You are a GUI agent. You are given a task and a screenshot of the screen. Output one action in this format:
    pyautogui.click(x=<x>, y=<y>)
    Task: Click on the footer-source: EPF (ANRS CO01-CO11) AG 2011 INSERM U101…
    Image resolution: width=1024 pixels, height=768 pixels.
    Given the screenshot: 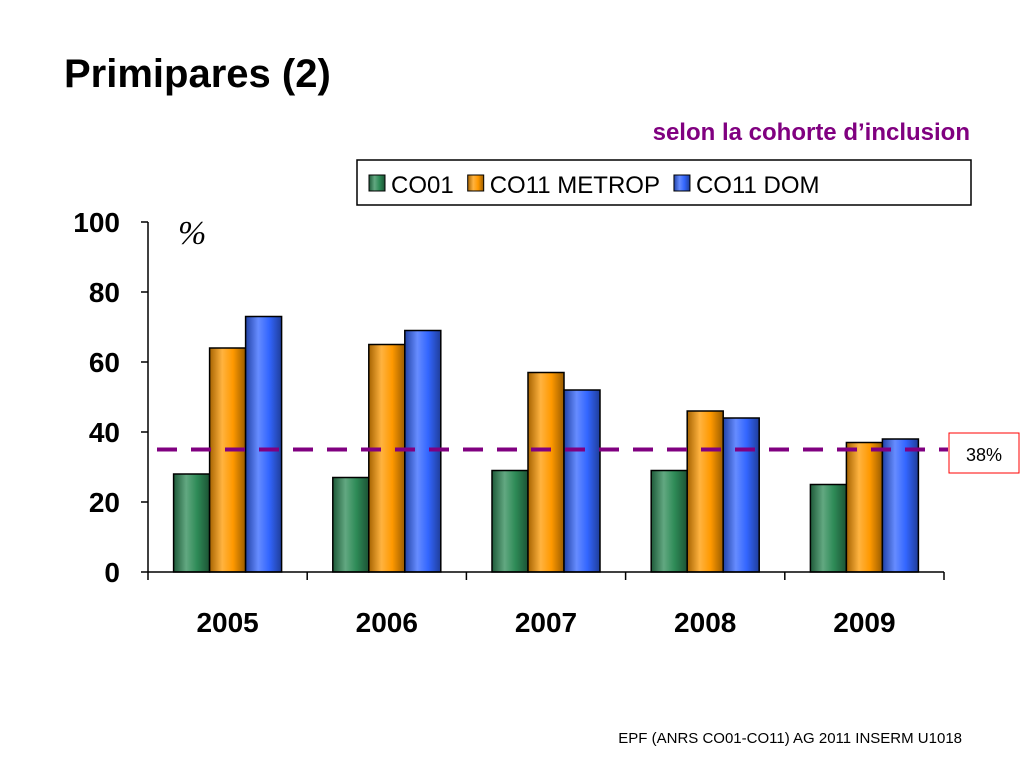 What is the action you would take?
    pyautogui.click(x=790, y=738)
    